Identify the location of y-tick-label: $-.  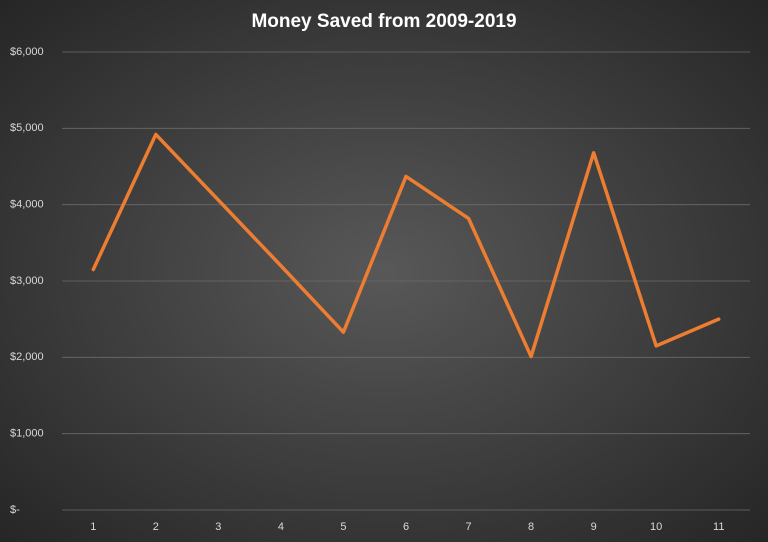
(15, 510).